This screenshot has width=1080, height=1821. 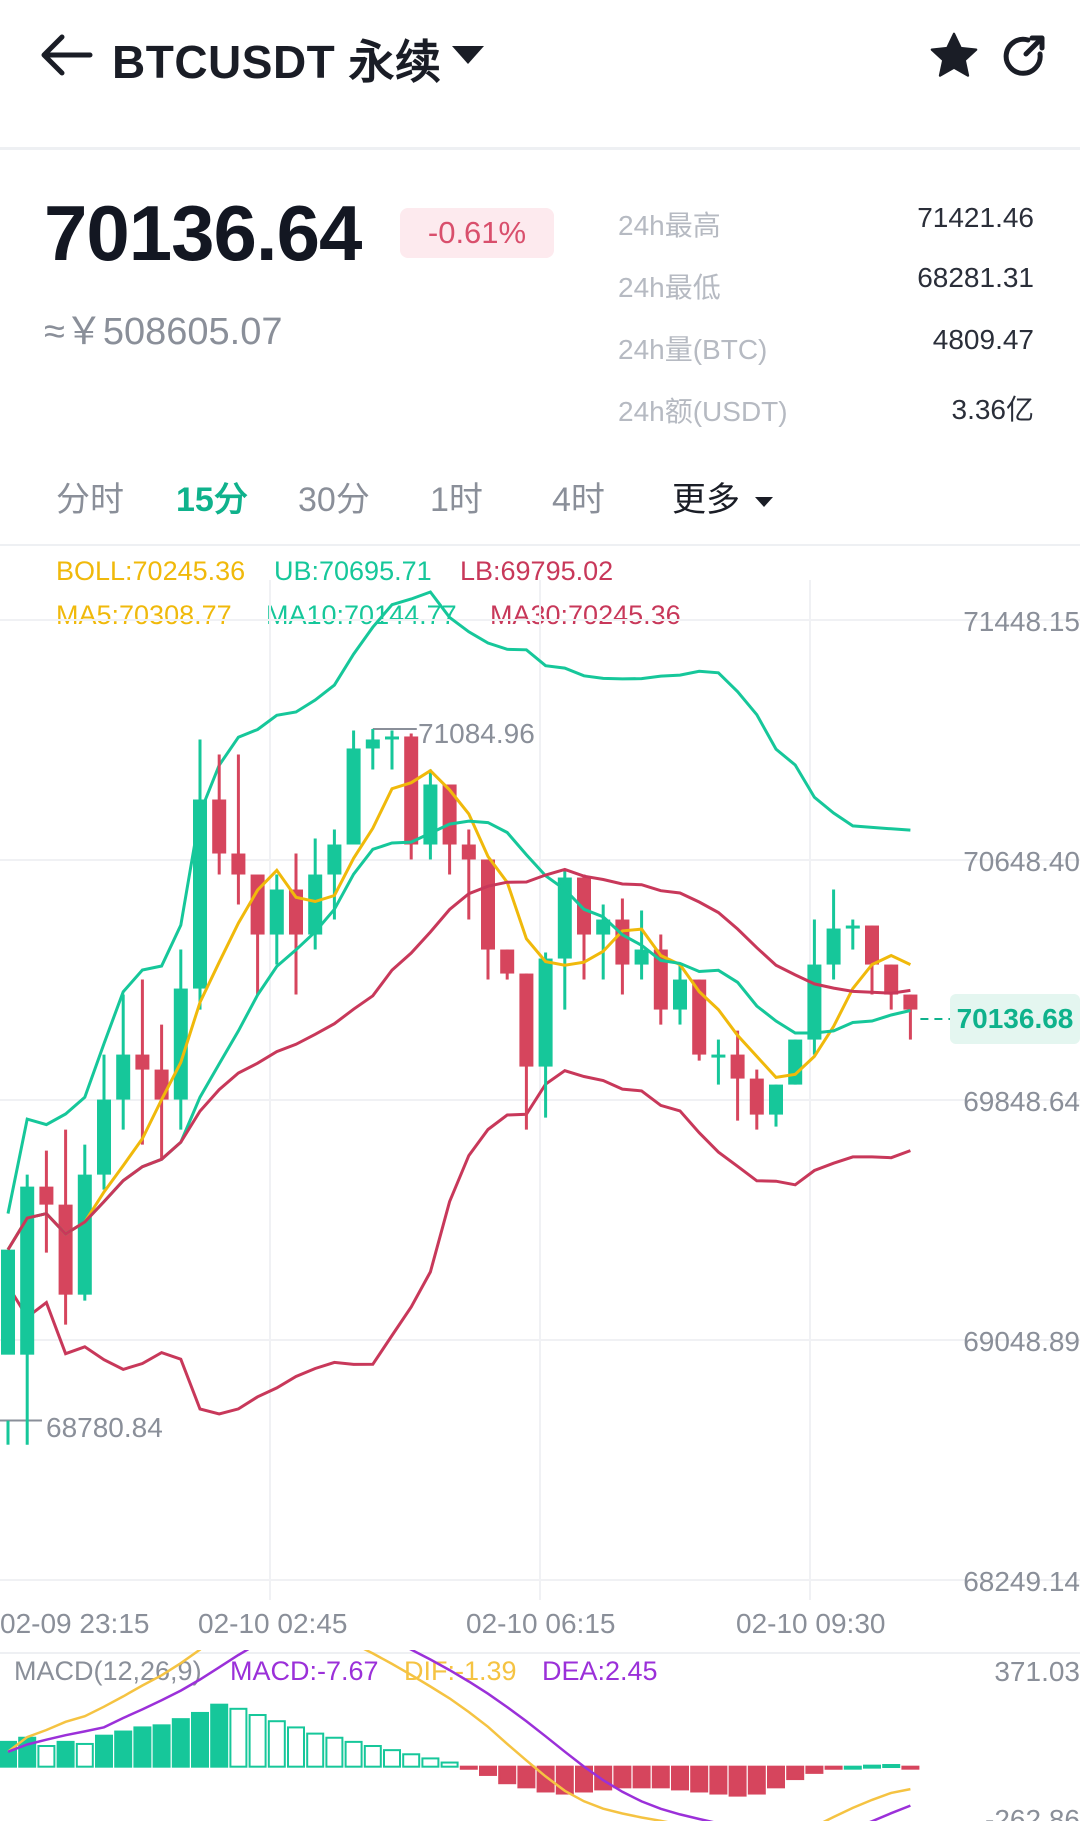 I want to click on stat-label-turnover: 24h额(USDT), so click(x=703, y=411).